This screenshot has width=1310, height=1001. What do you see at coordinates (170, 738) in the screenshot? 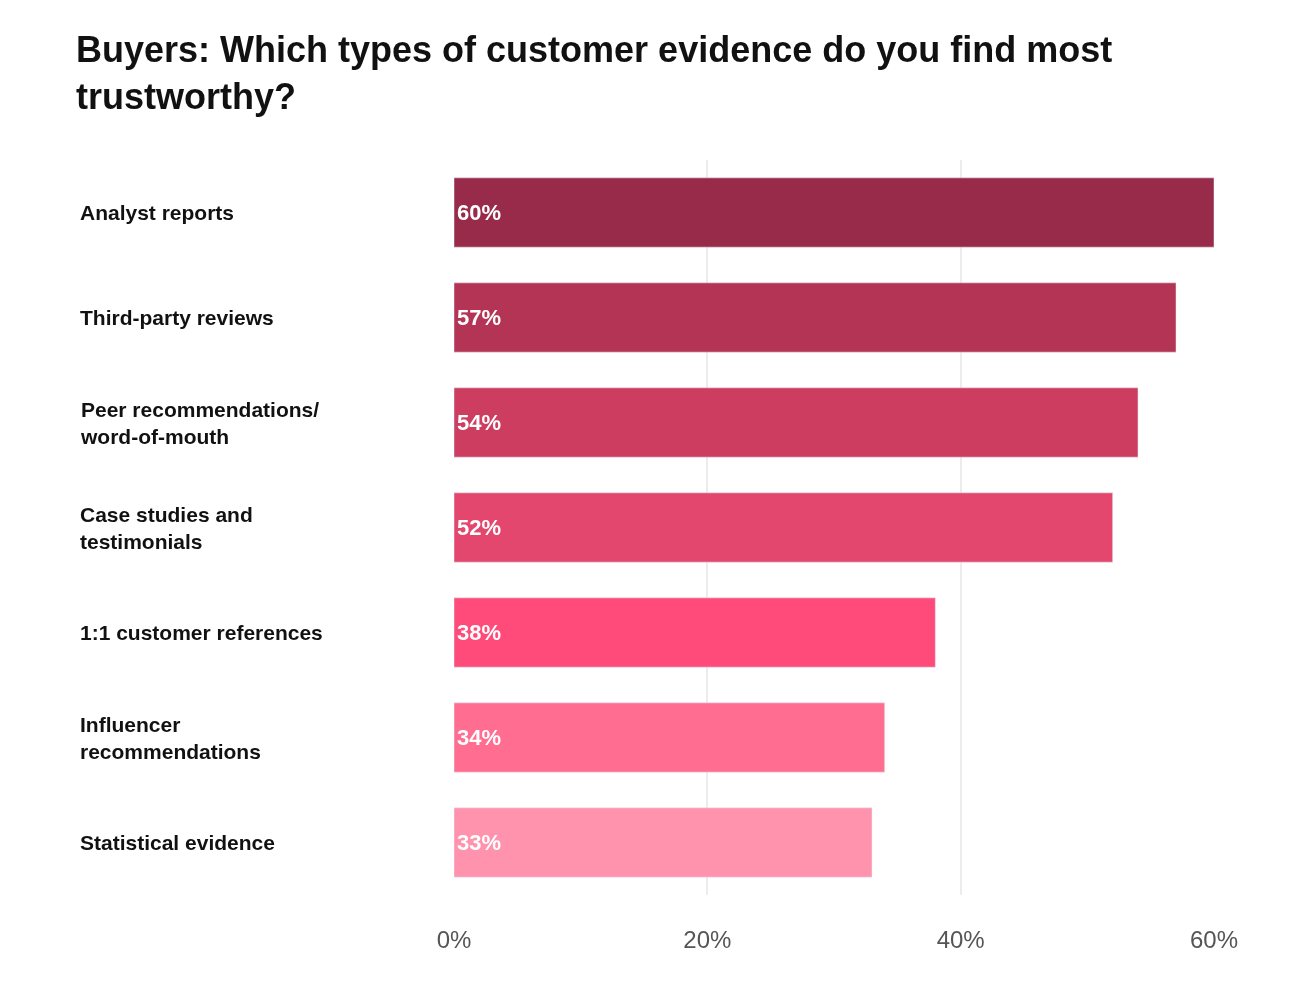
I see `y-tick-label: Influencer recommendations` at bounding box center [170, 738].